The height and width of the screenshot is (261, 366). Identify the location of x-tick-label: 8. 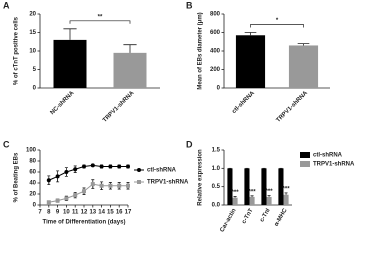
(49, 213).